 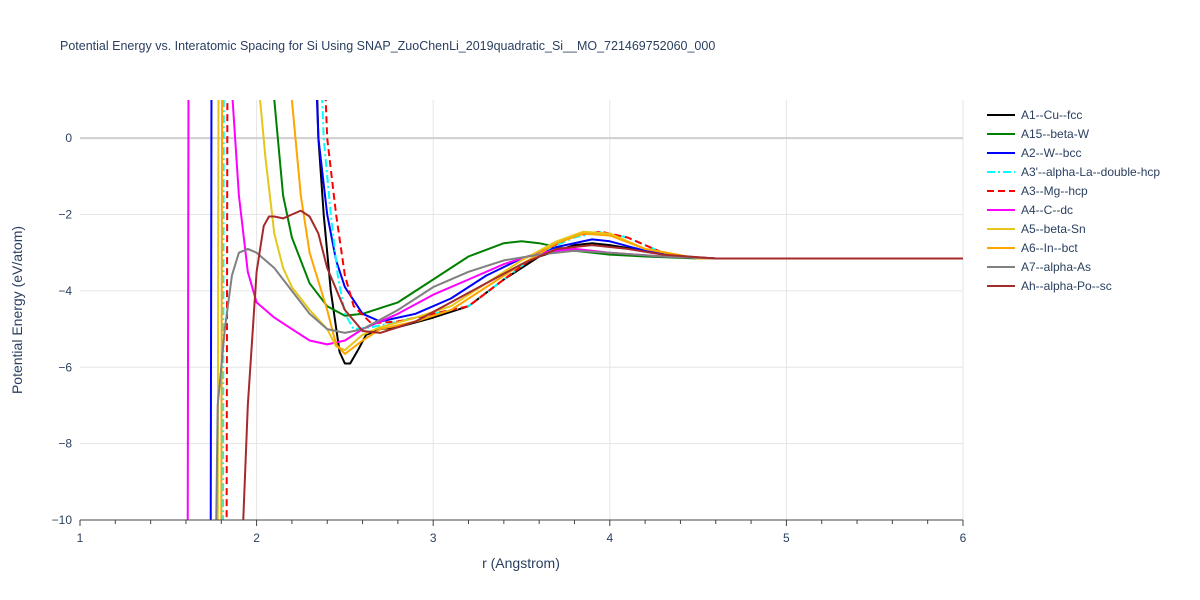 I want to click on y-tick-label: −2, so click(x=65, y=215).